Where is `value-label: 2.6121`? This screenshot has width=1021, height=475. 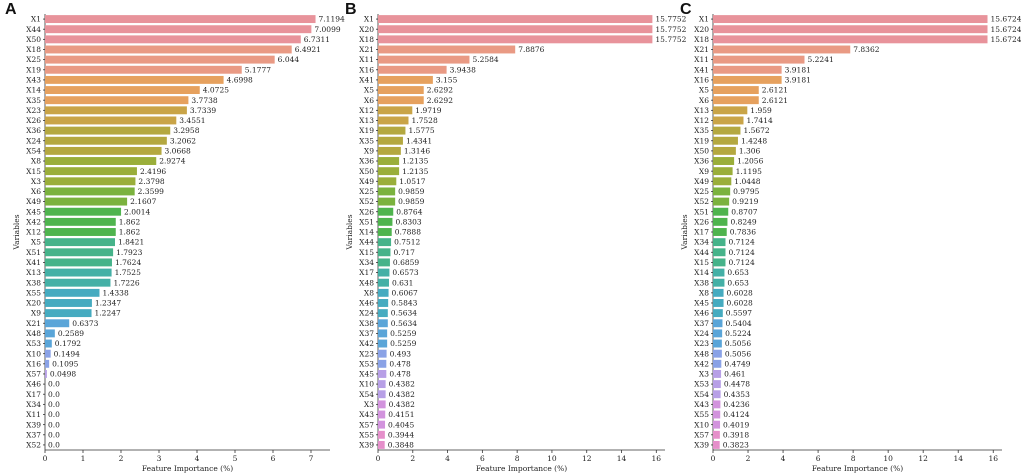
value-label: 2.6121 is located at coordinates (775, 90).